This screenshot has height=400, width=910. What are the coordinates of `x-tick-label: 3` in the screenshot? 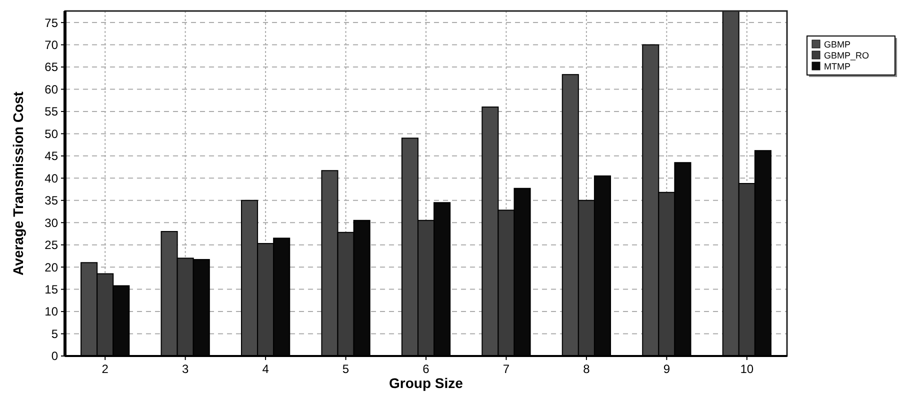 It's located at (185, 369).